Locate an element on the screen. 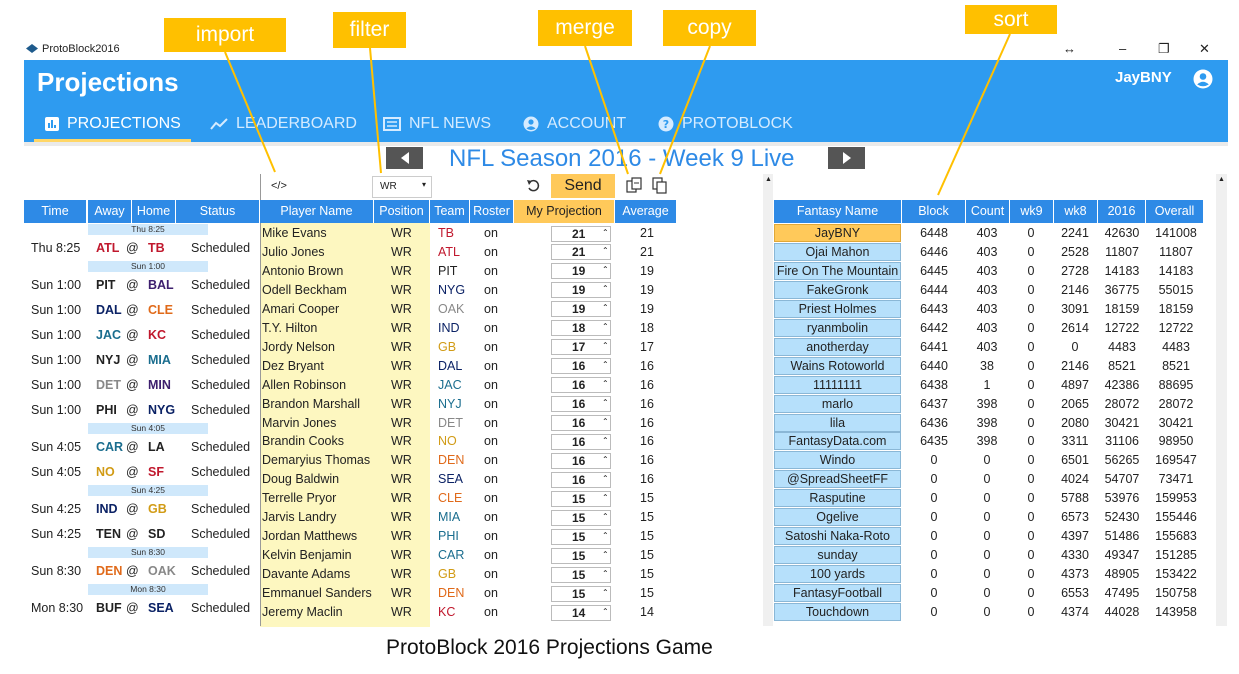 This screenshot has width=1239, height=674. column-header: Team is located at coordinates (450, 211).